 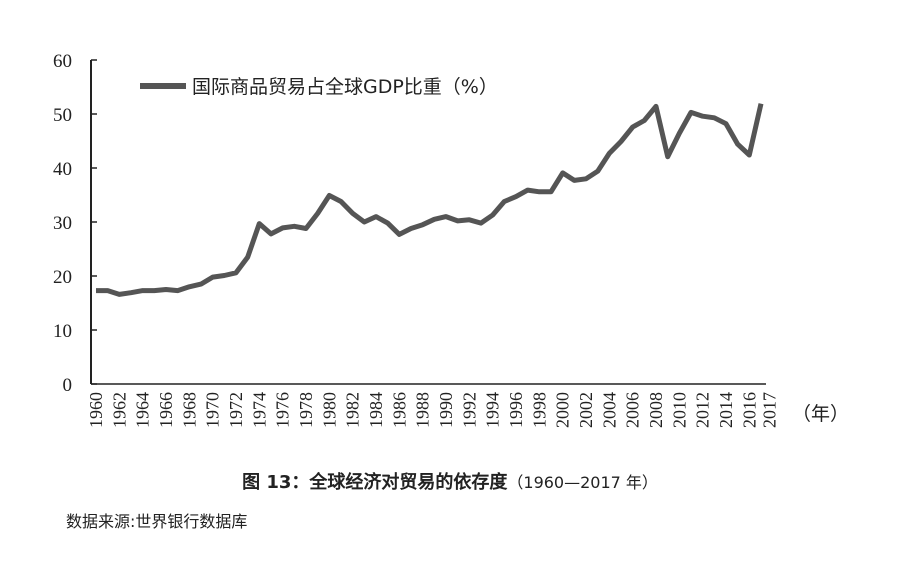 What do you see at coordinates (399, 410) in the screenshot?
I see `x-tick-label: 1986` at bounding box center [399, 410].